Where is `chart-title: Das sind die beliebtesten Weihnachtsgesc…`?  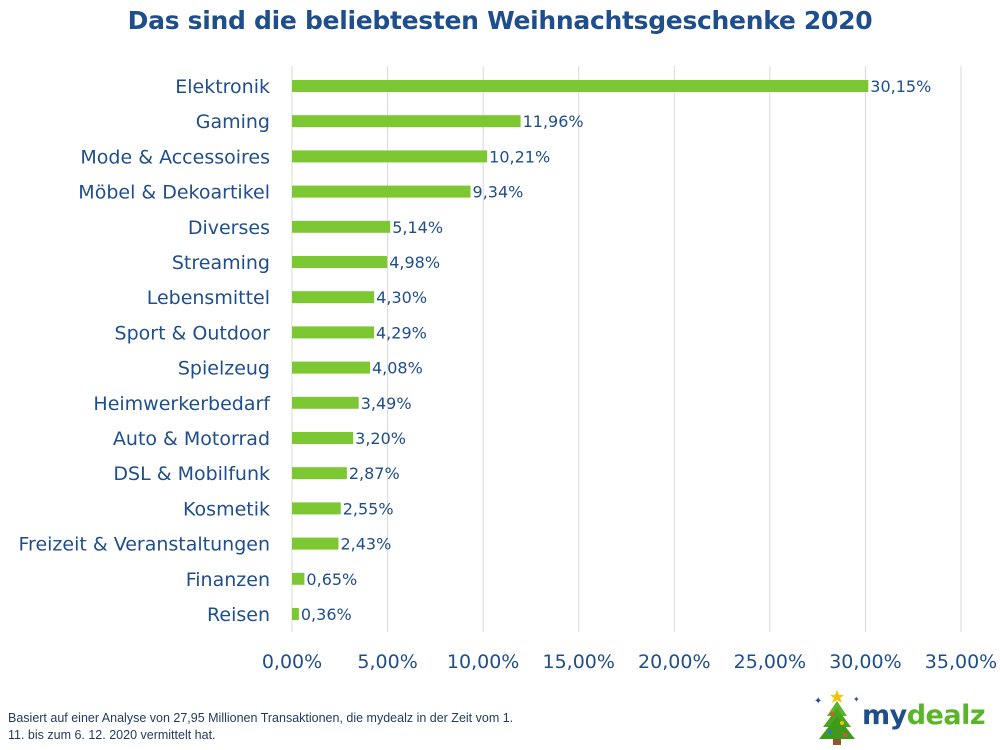
chart-title: Das sind die beliebtesten Weihnachtsgesc… is located at coordinates (500, 20).